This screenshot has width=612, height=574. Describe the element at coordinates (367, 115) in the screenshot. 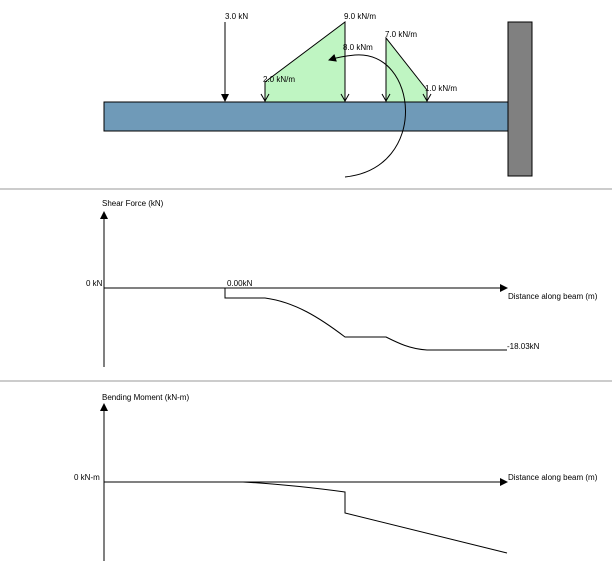

I see `moment-arc` at that location.